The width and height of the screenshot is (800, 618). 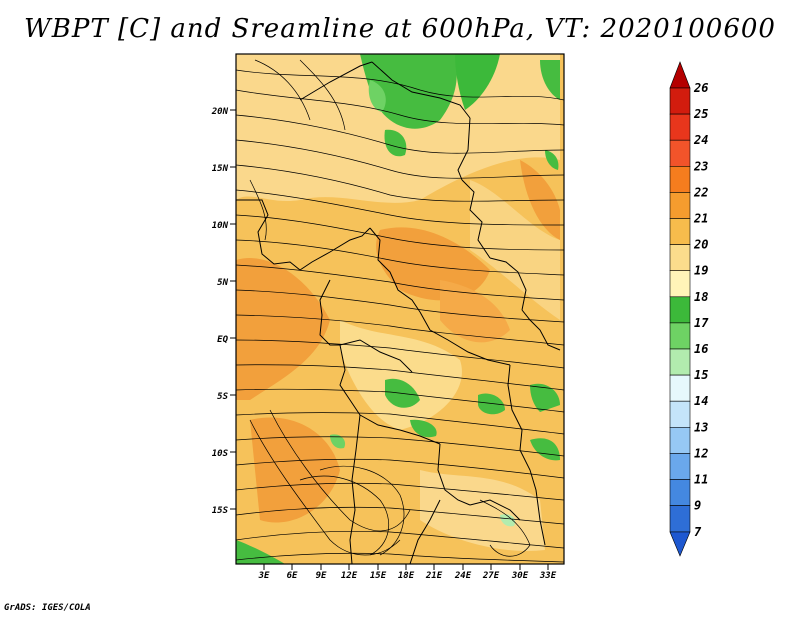 What do you see at coordinates (680, 544) in the screenshot?
I see `colorbar-bottom-arrow` at bounding box center [680, 544].